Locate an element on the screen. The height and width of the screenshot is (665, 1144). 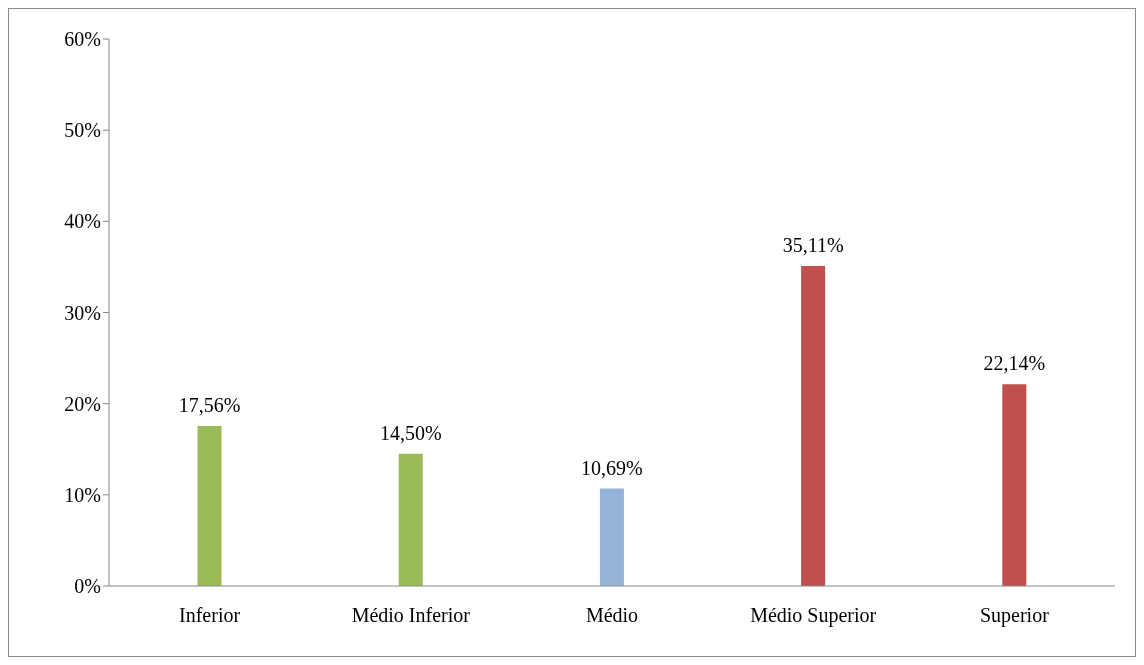
data-label: 17,56% is located at coordinates (209, 404).